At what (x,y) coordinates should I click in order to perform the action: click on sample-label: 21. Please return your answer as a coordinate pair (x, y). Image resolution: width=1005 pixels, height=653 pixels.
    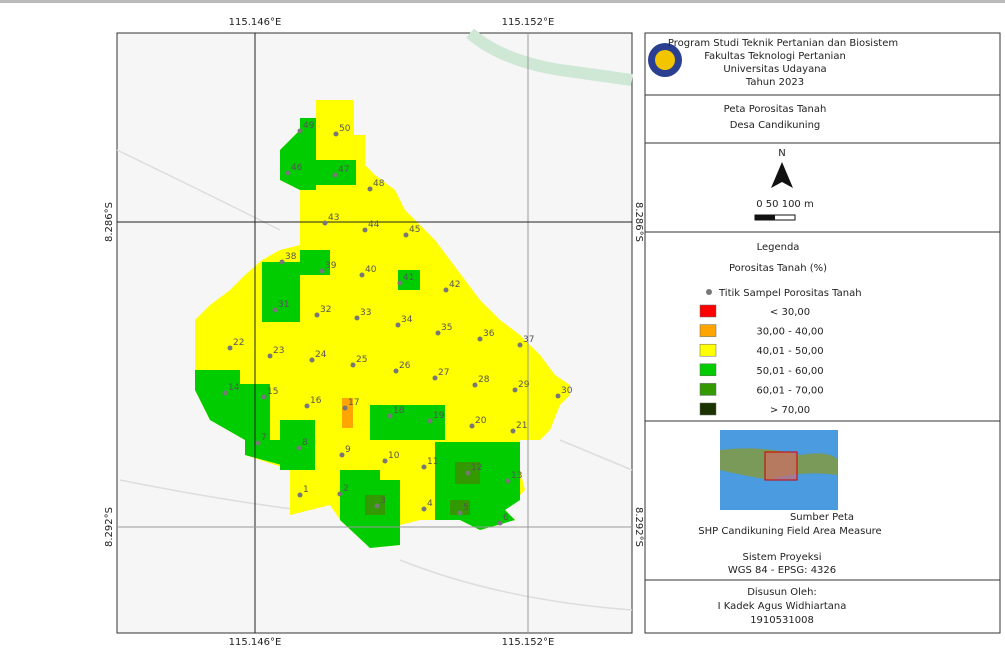
    Looking at the image, I should click on (521, 426).